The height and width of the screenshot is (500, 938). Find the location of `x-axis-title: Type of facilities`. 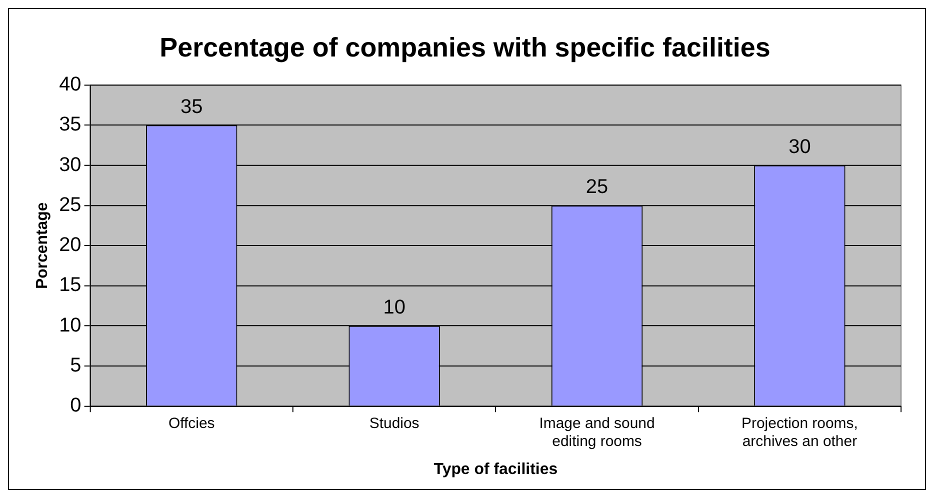

x-axis-title: Type of facilities is located at coordinates (496, 469).